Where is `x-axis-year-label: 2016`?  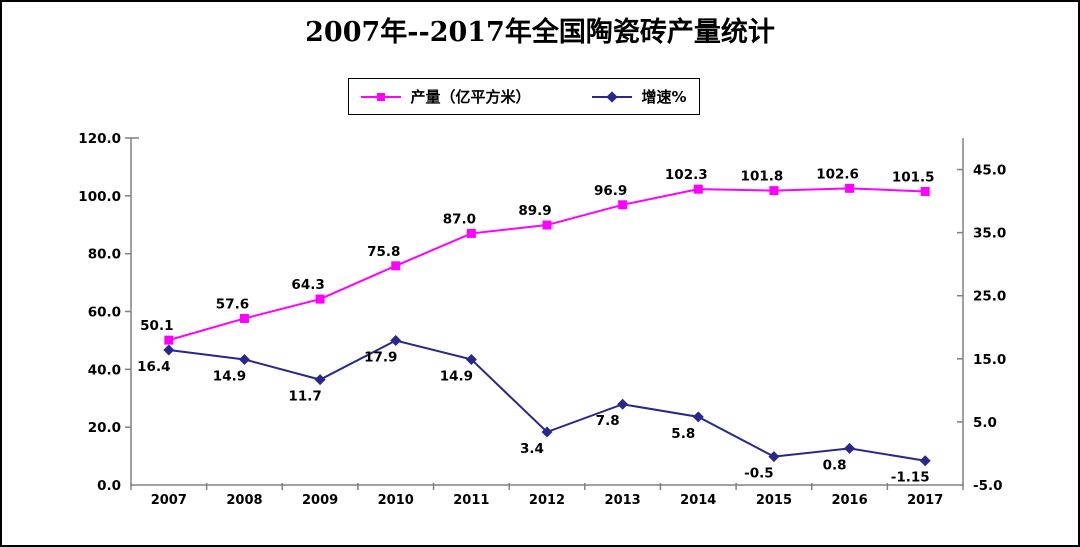 x-axis-year-label: 2016 is located at coordinates (849, 500).